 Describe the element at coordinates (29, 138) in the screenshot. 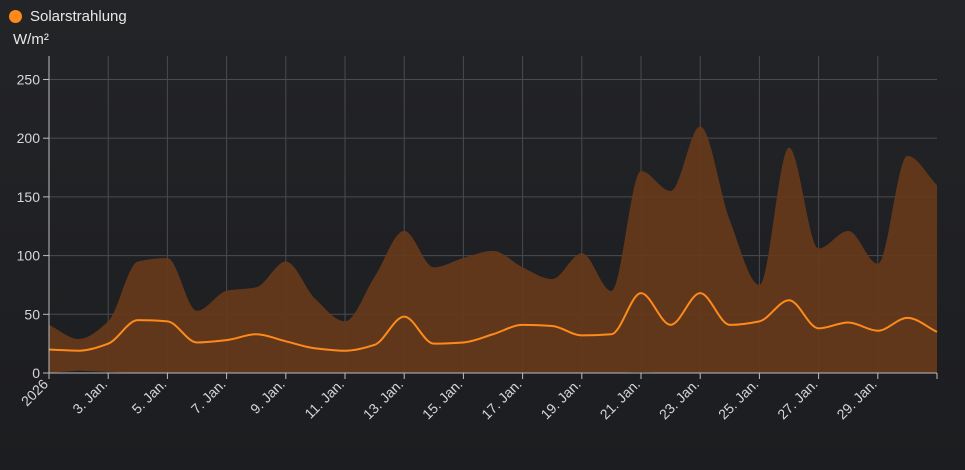

I see `y-tick-label: 200` at that location.